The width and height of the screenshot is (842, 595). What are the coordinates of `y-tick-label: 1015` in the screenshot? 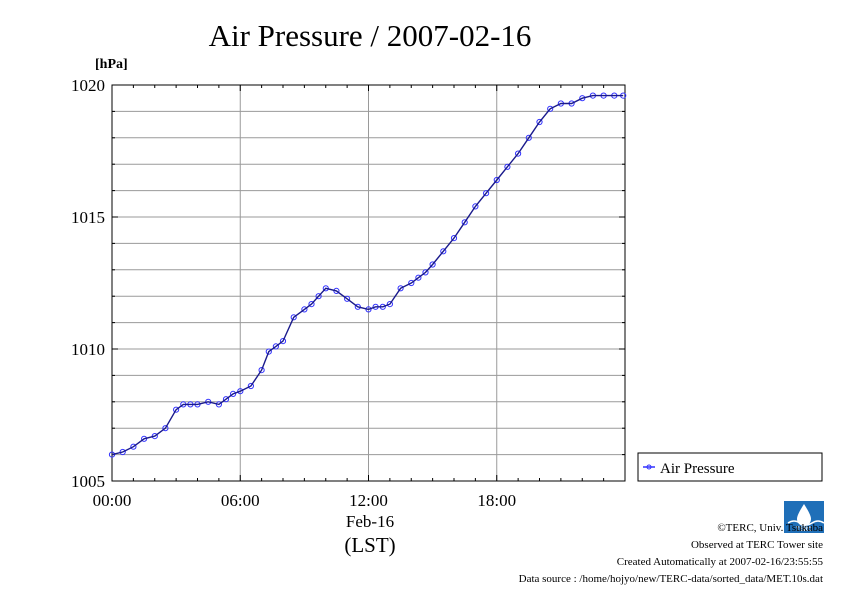 It's located at (88, 217).